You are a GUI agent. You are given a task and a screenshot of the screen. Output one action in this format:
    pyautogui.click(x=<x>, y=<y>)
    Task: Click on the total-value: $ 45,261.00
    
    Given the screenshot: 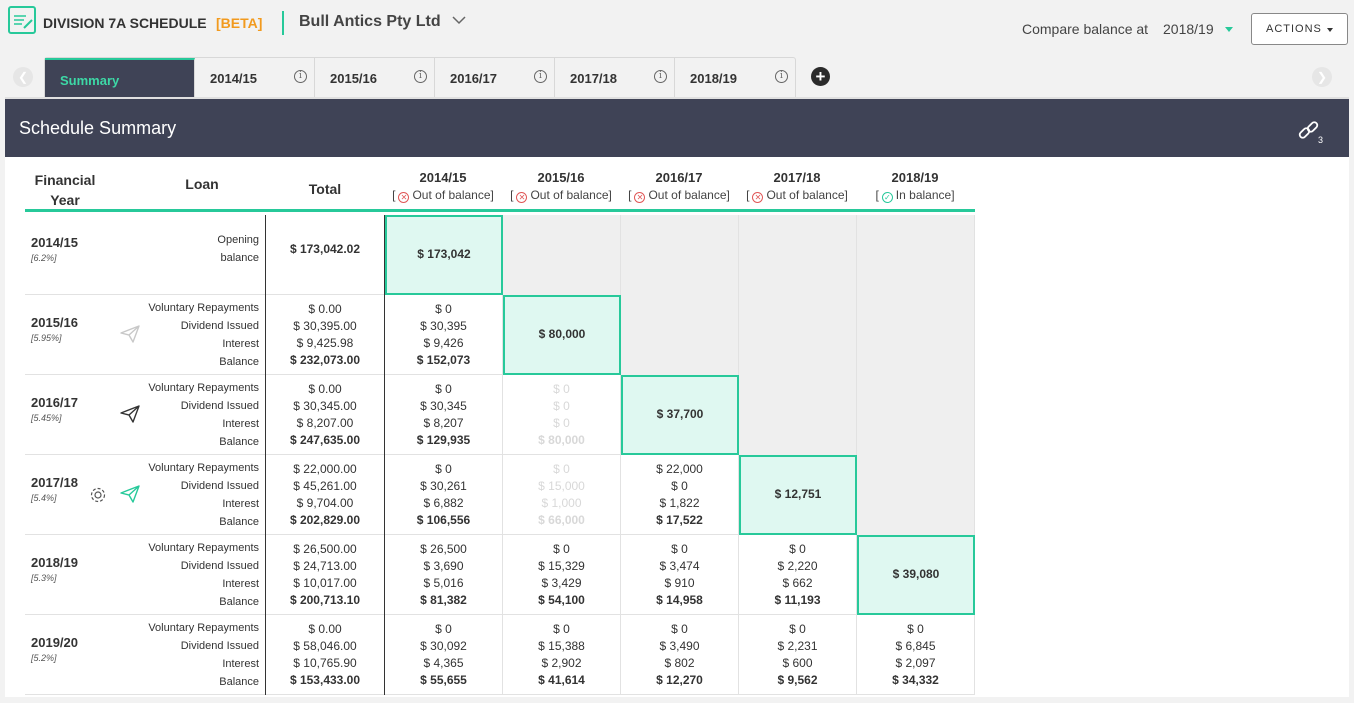 What is the action you would take?
    pyautogui.click(x=325, y=486)
    